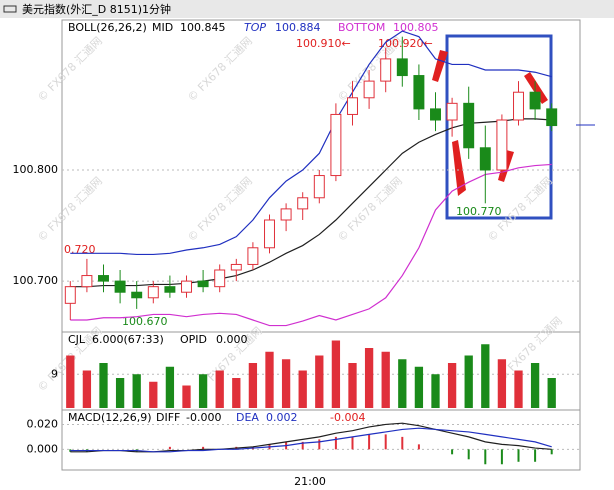  I want to click on y-tick-label: 100.800, so click(36, 169).